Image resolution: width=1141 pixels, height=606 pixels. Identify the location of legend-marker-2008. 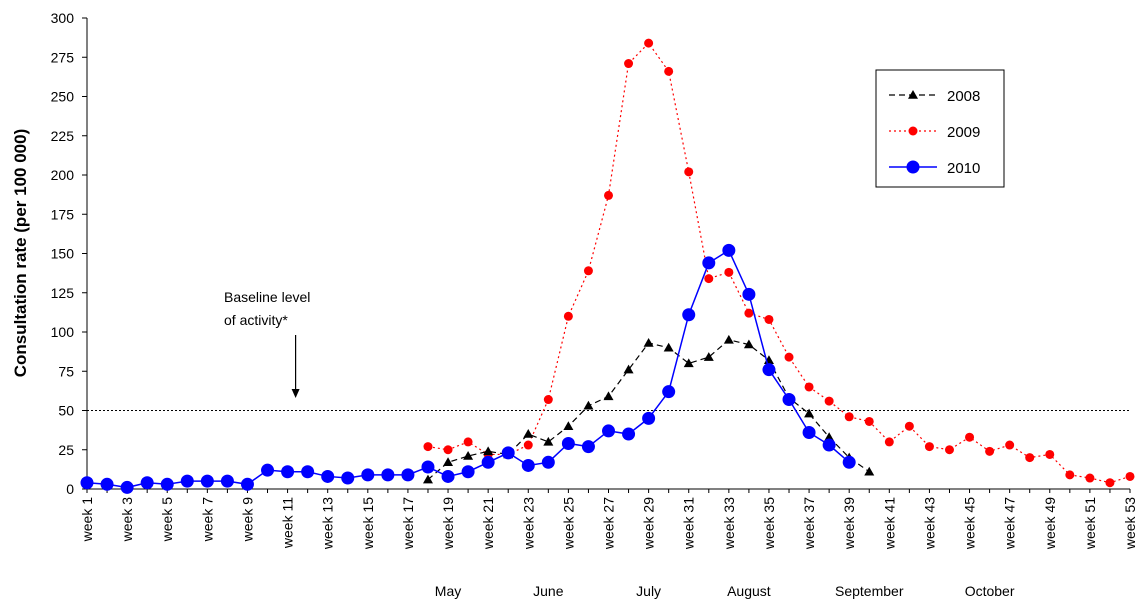
(913, 94).